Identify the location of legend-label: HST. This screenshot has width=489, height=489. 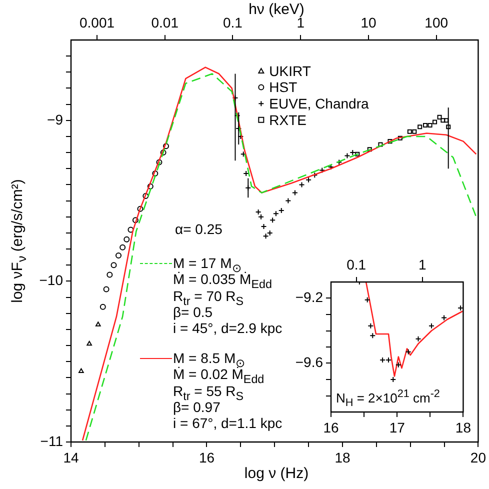
(283, 87).